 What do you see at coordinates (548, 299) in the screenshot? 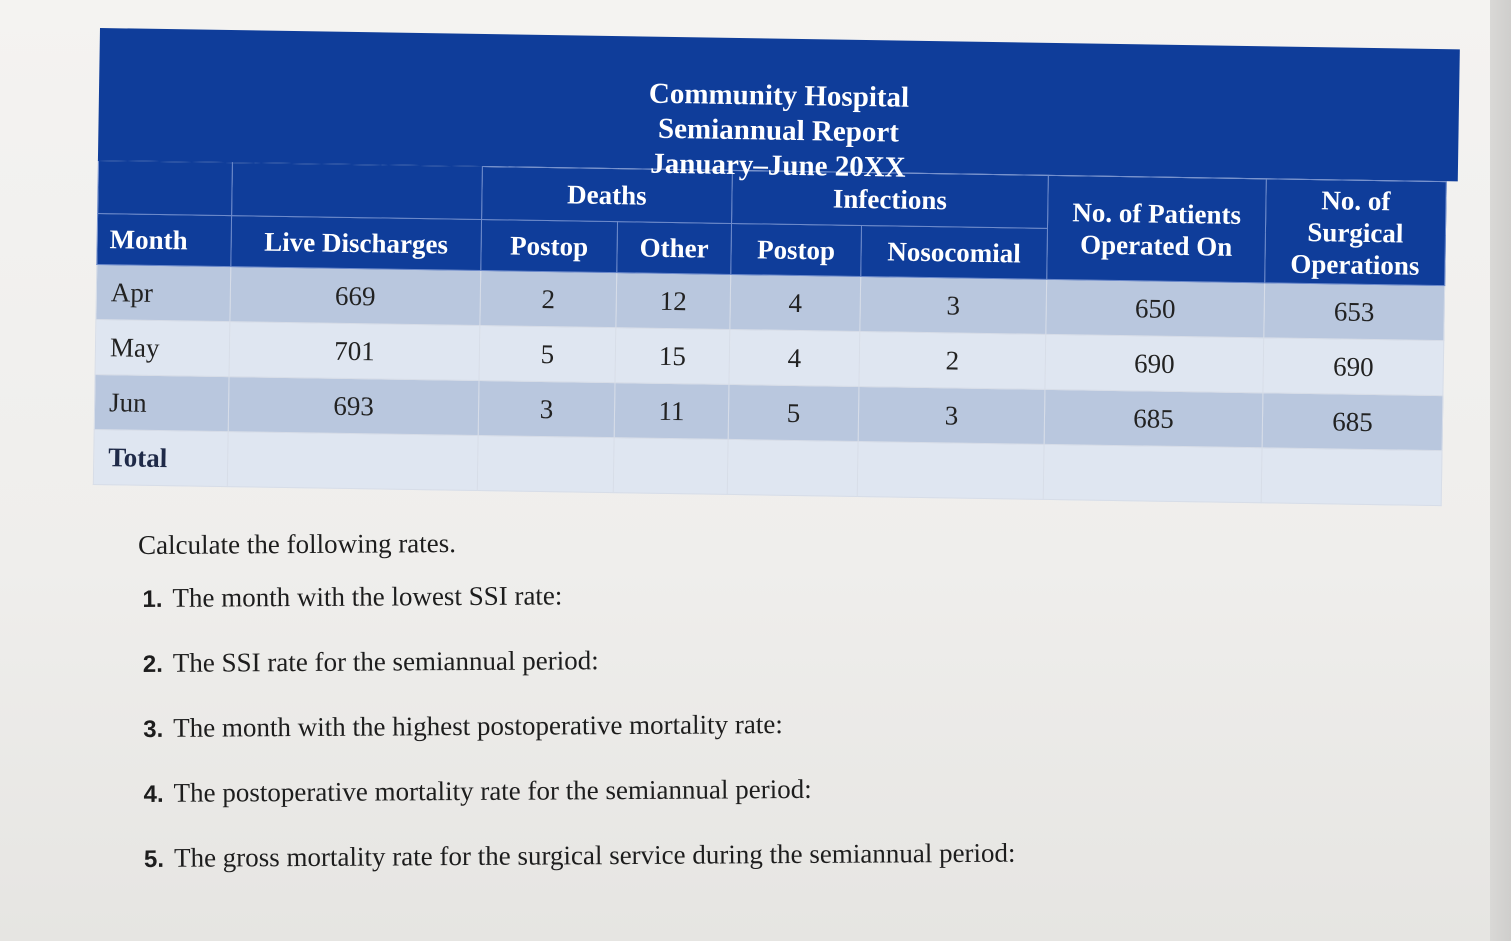
I see `deaths-postop-cell: 2` at bounding box center [548, 299].